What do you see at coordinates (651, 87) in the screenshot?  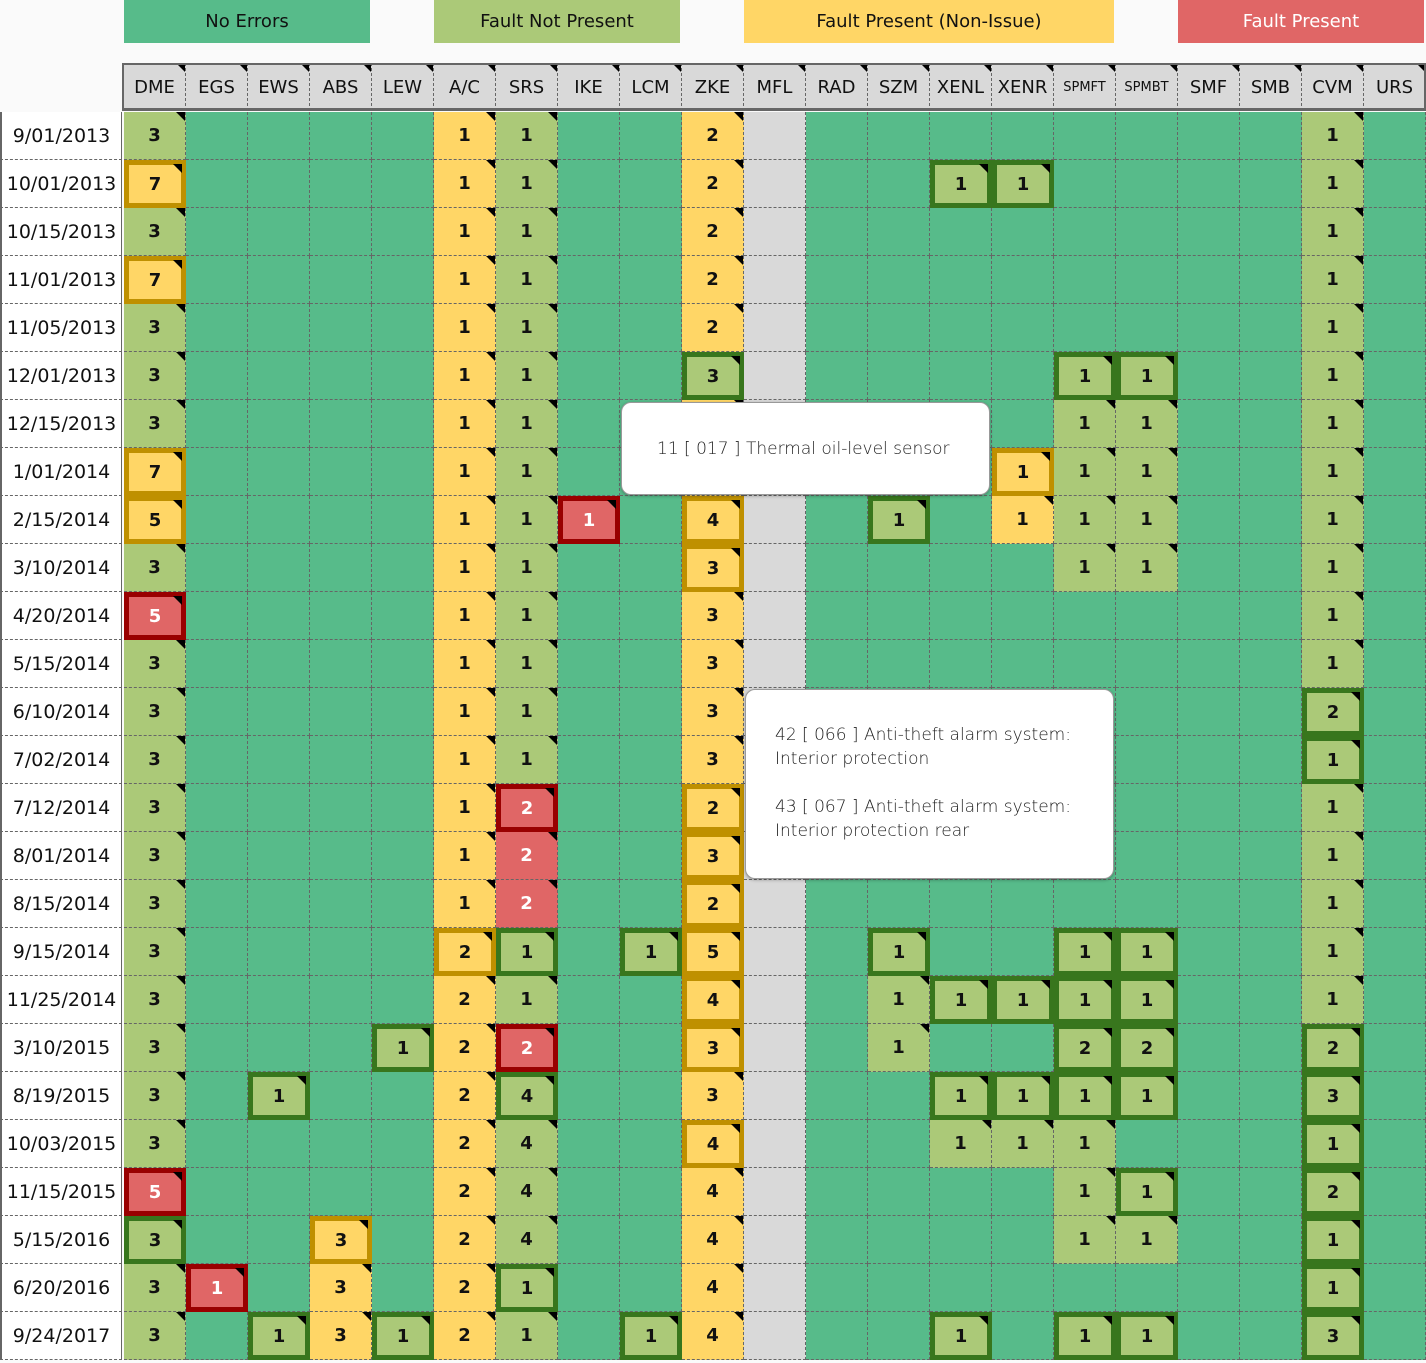 I see `column-header-lcm: LCM` at bounding box center [651, 87].